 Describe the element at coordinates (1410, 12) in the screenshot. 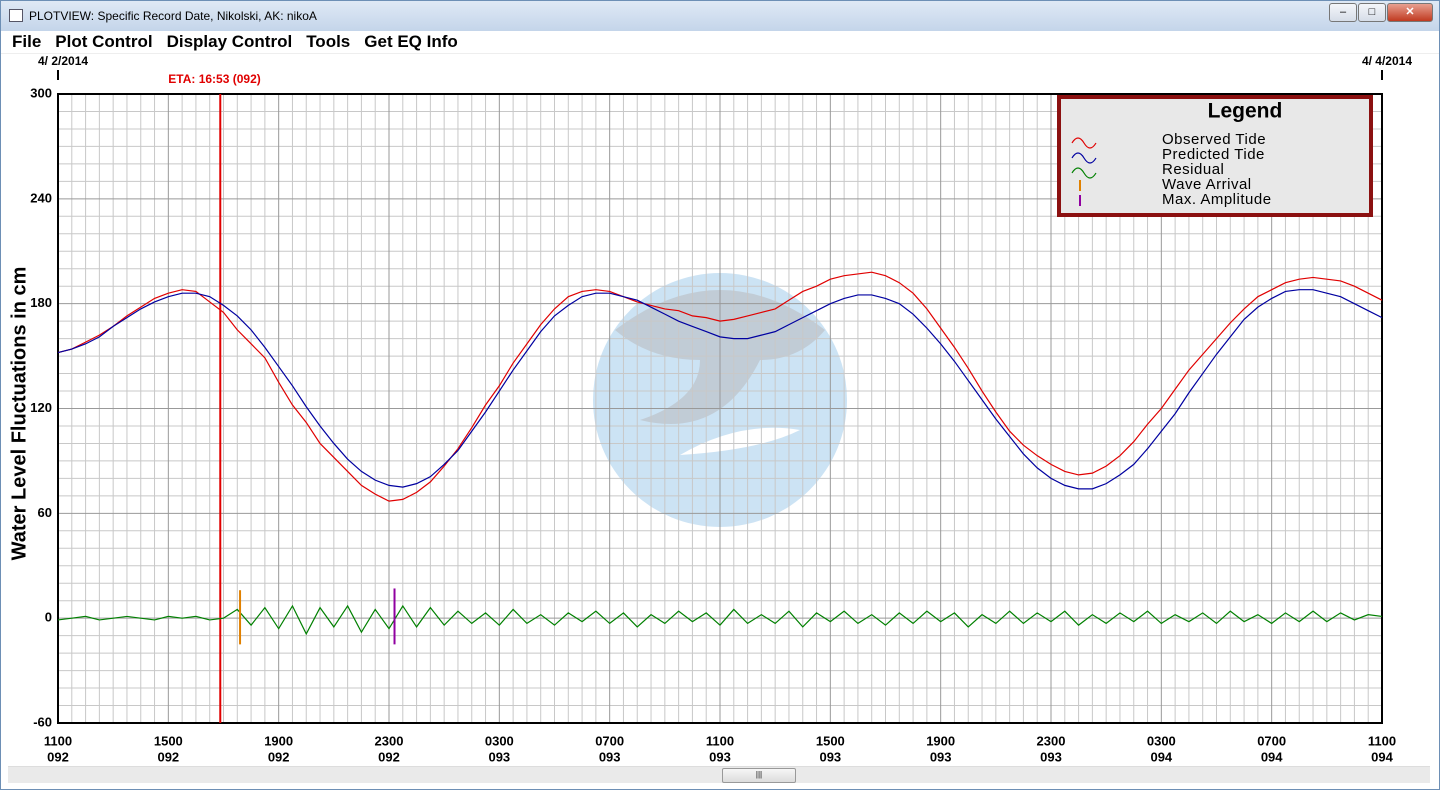

I see `close-button: ✕` at that location.